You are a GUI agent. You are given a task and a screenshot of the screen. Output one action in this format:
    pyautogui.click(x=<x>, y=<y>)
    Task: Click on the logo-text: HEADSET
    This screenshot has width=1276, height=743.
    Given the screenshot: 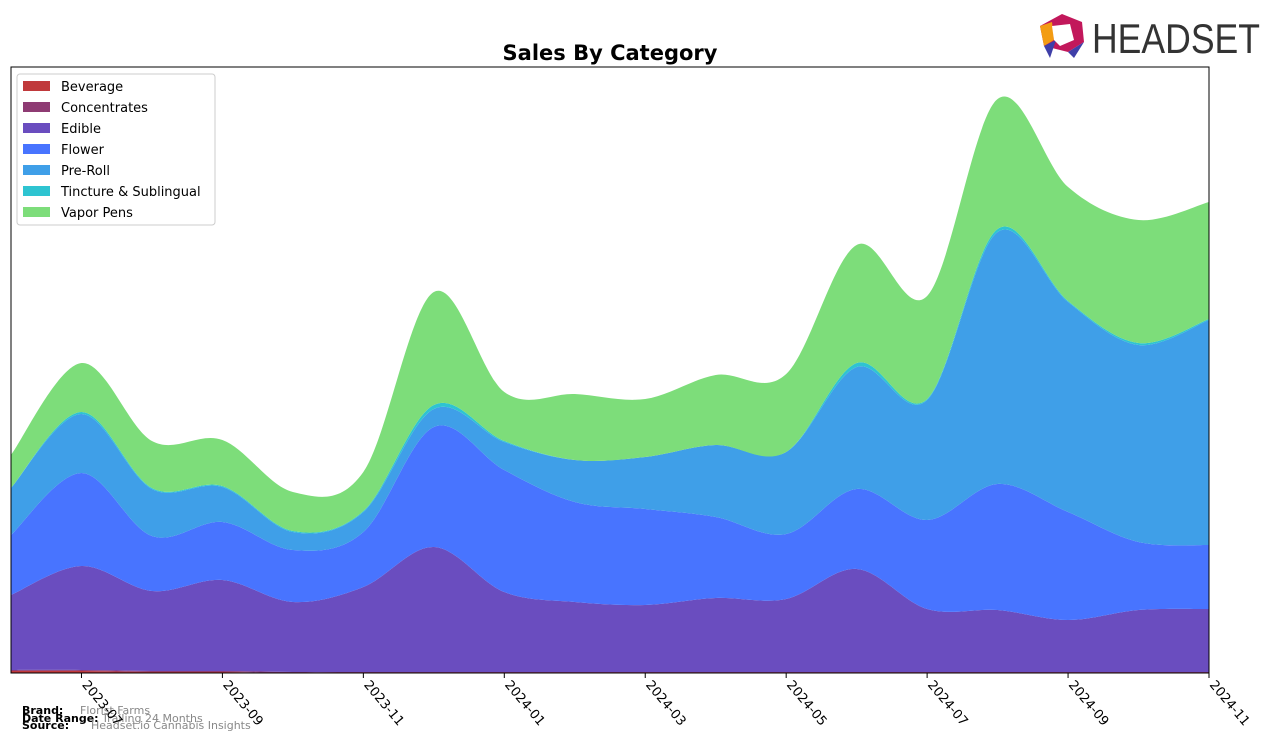 What is the action you would take?
    pyautogui.click(x=1176, y=38)
    